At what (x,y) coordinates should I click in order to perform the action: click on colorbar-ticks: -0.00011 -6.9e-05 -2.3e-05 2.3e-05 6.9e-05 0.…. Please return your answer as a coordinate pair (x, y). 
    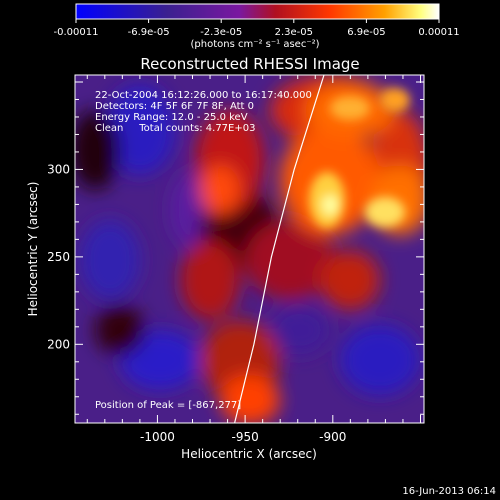
    Looking at the image, I should click on (257, 28).